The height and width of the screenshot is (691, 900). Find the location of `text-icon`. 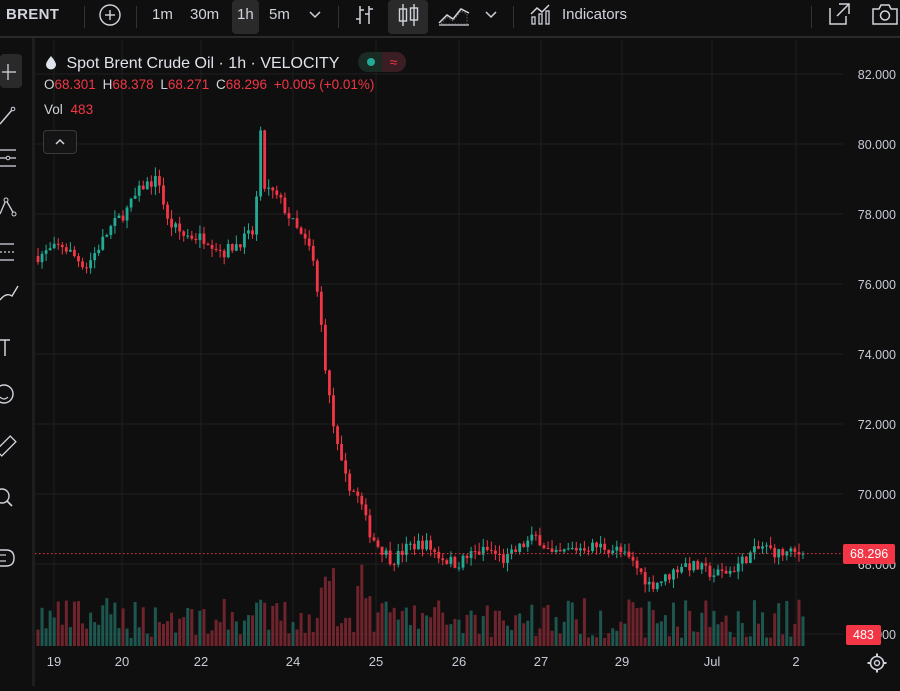

text-icon is located at coordinates (5, 347).